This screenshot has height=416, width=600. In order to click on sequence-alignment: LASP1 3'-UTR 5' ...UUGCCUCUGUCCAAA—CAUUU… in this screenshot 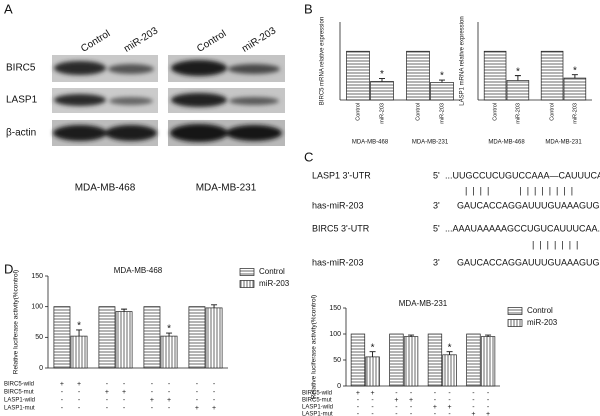, I will do `click(456, 218)`.